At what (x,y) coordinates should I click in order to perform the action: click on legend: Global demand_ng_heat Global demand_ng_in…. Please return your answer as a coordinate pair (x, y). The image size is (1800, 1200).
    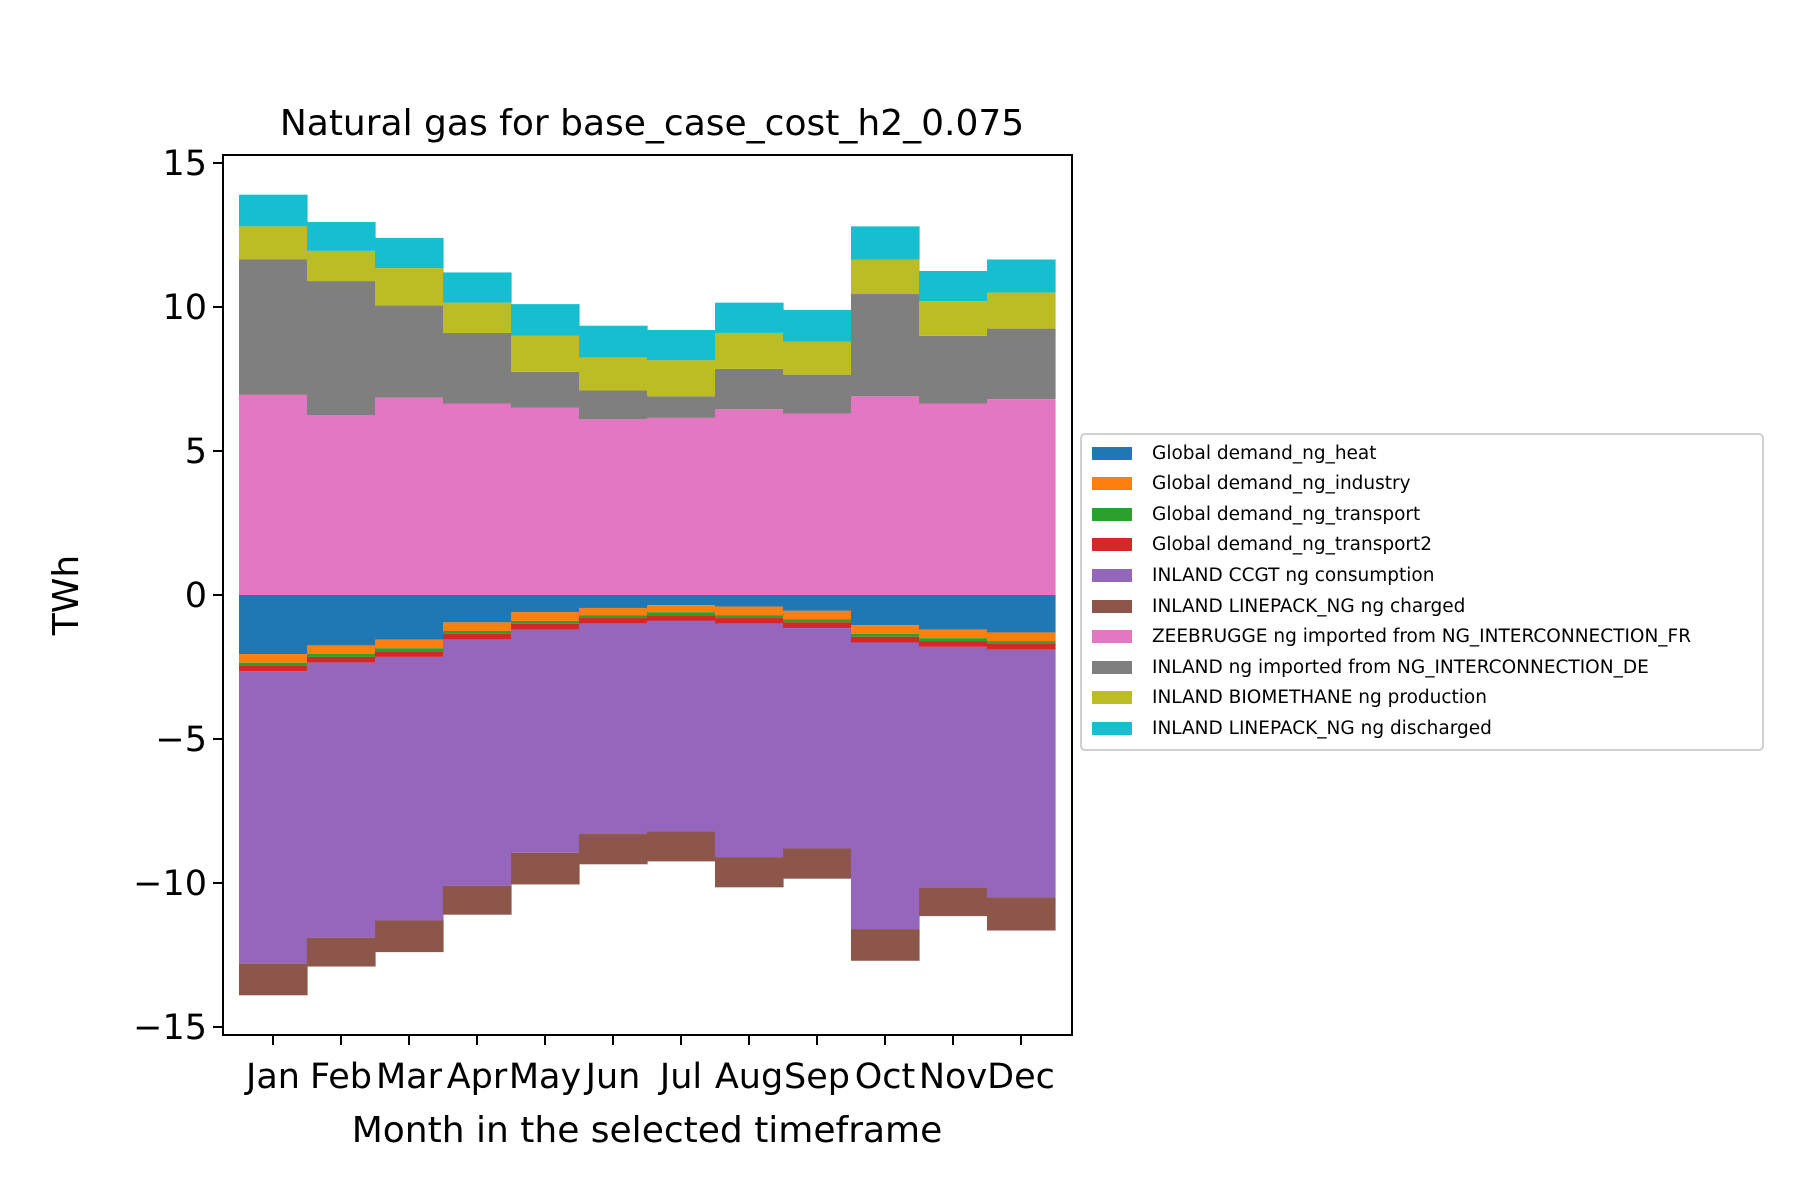
    Looking at the image, I should click on (1422, 592).